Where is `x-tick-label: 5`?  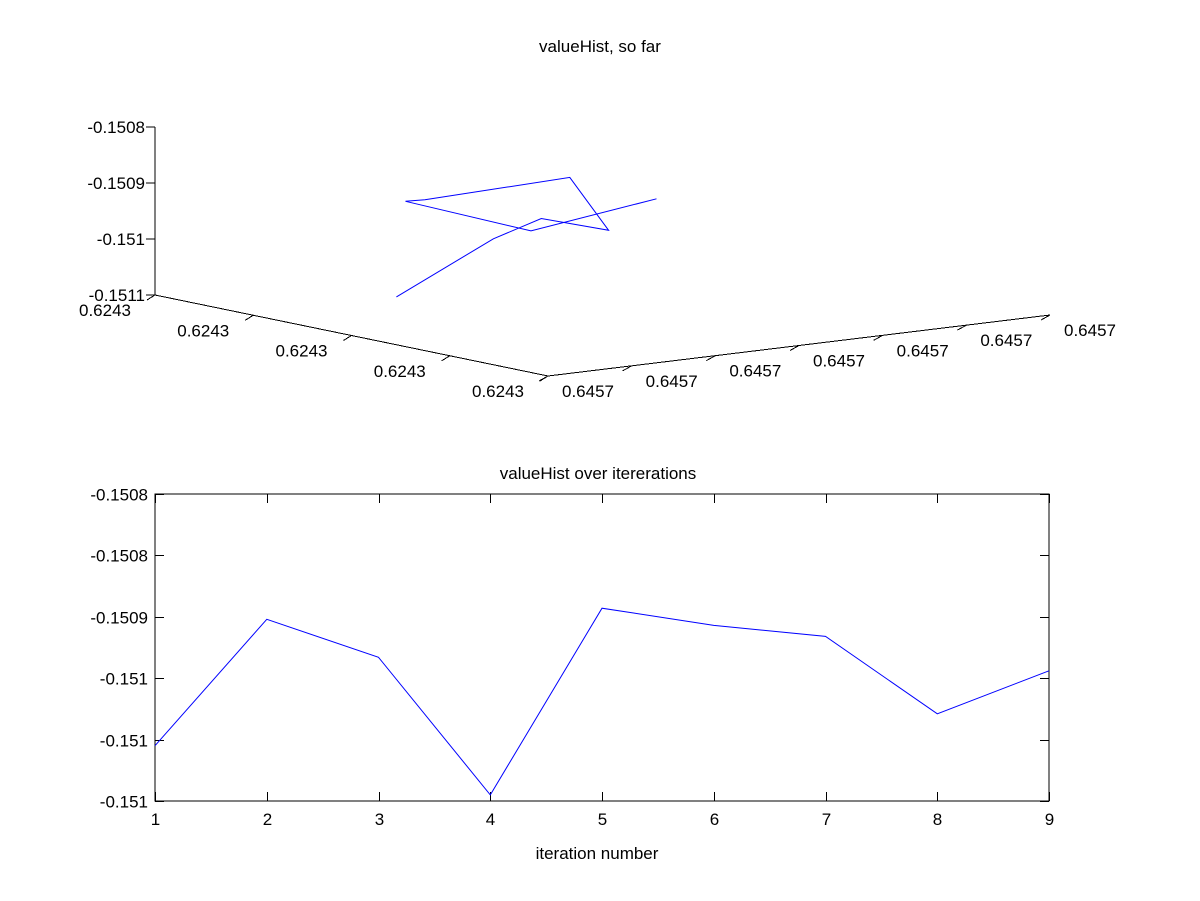 x-tick-label: 5 is located at coordinates (602, 819).